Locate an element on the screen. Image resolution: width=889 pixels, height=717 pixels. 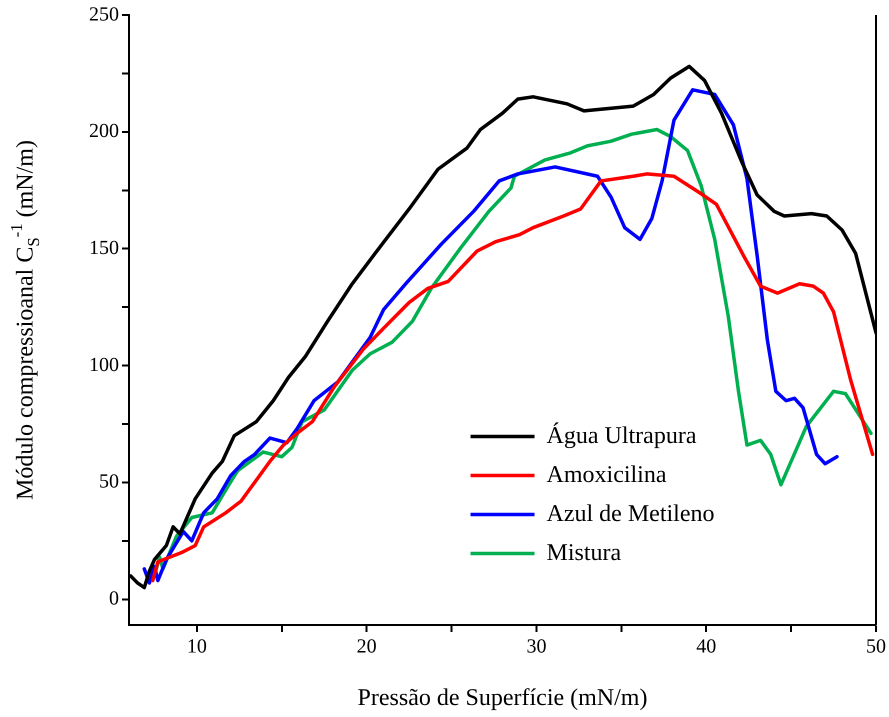
y-tick-label: 100 is located at coordinates (104, 365).